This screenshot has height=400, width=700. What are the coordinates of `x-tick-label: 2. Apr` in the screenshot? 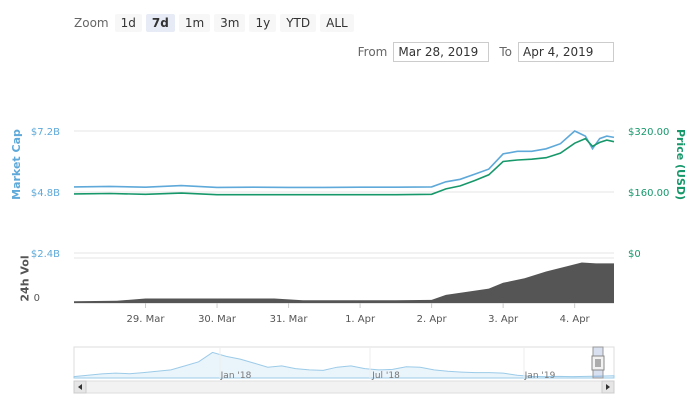 It's located at (432, 319).